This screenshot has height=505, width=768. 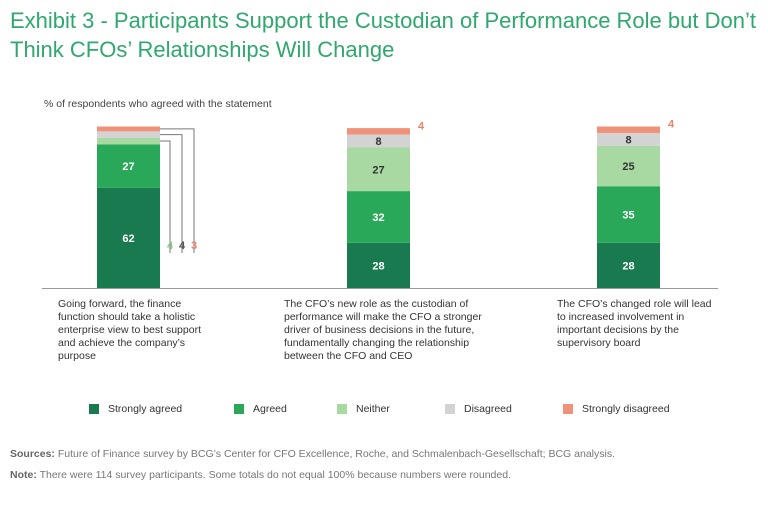 What do you see at coordinates (373, 409) in the screenshot?
I see `legend-label-neither: Neither` at bounding box center [373, 409].